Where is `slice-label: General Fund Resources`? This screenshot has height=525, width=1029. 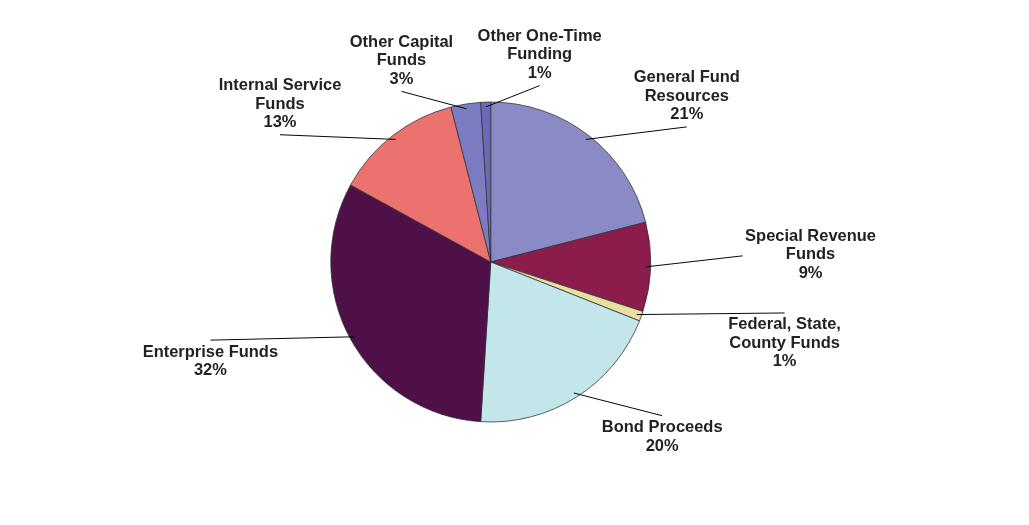
slice-label: General Fund Resources is located at coordinates (686, 85).